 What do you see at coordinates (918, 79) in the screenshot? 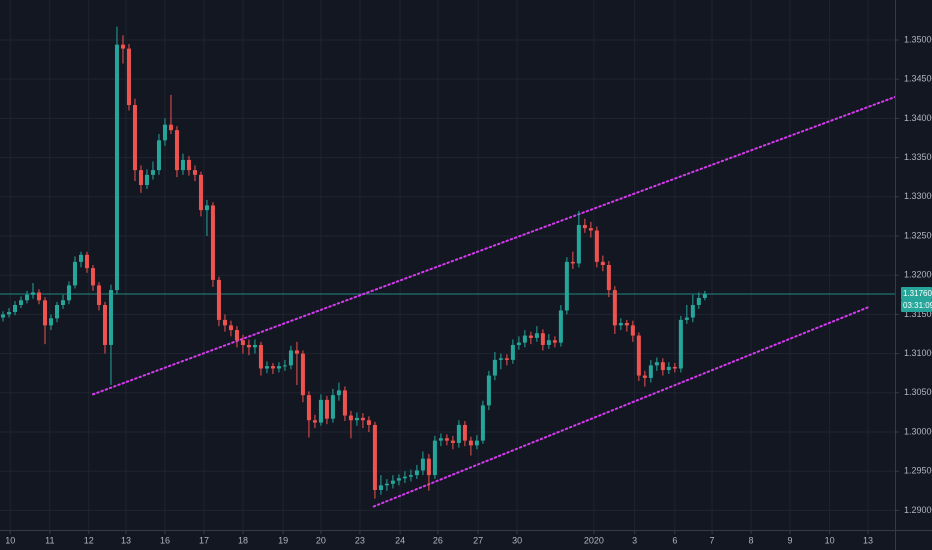
I see `y-tick-label: 1.34500` at bounding box center [918, 79].